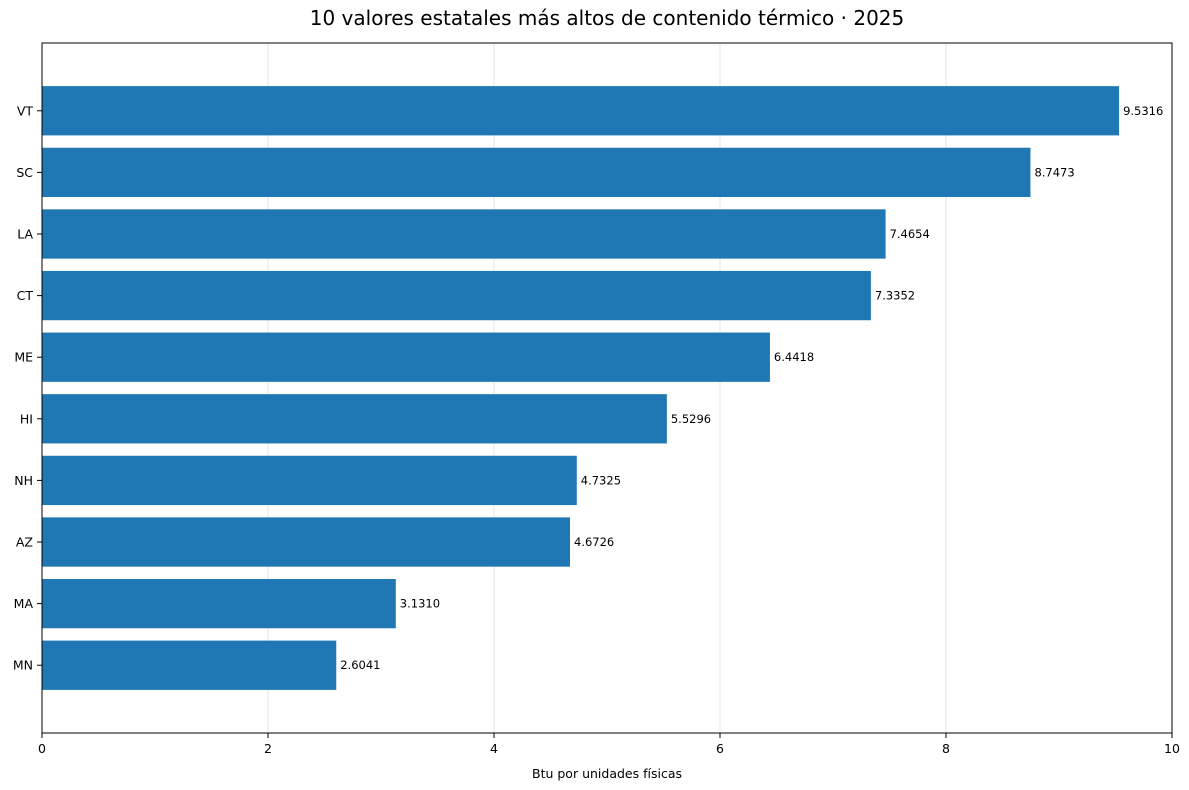 This screenshot has width=1189, height=790. Describe the element at coordinates (25, 295) in the screenshot. I see `y-tick-label: CT` at that location.